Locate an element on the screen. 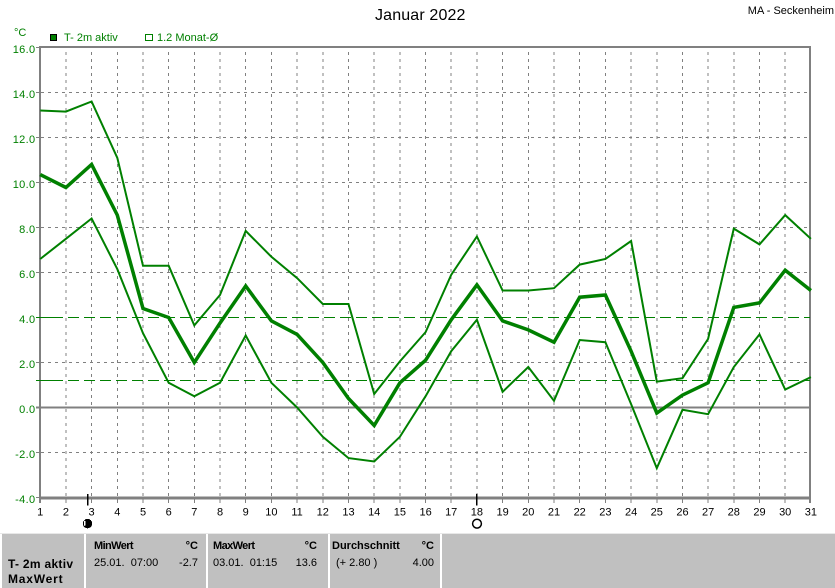 The height and width of the screenshot is (588, 835). svg-text: 14 is located at coordinates (374, 513).